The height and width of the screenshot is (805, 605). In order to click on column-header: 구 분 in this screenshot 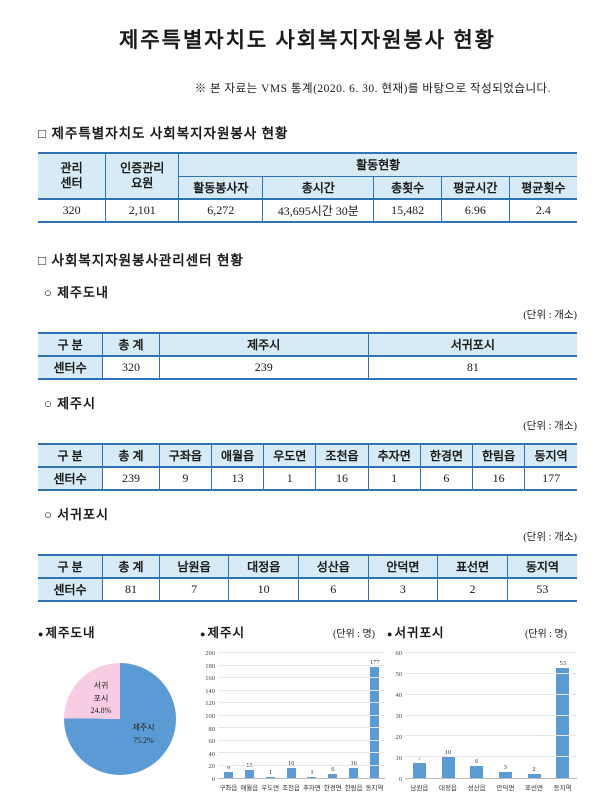, I will do `click(71, 455)`.